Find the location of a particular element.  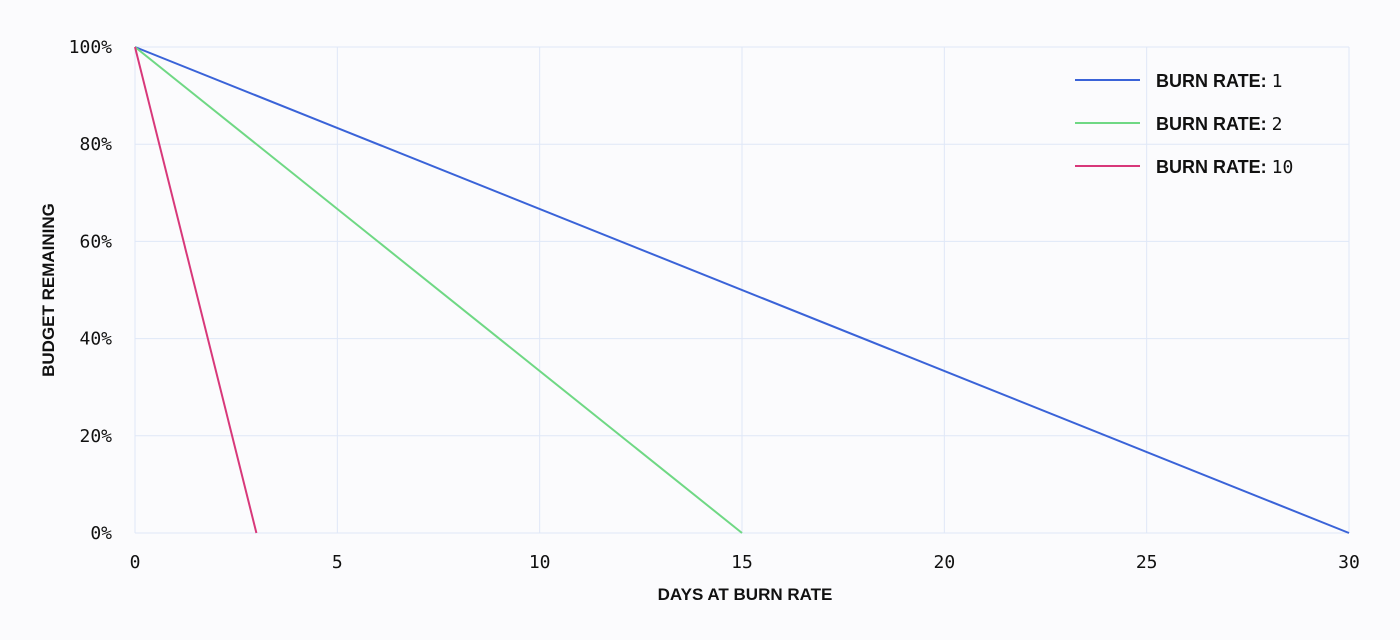

y-tick-label: 20% is located at coordinates (95, 436).